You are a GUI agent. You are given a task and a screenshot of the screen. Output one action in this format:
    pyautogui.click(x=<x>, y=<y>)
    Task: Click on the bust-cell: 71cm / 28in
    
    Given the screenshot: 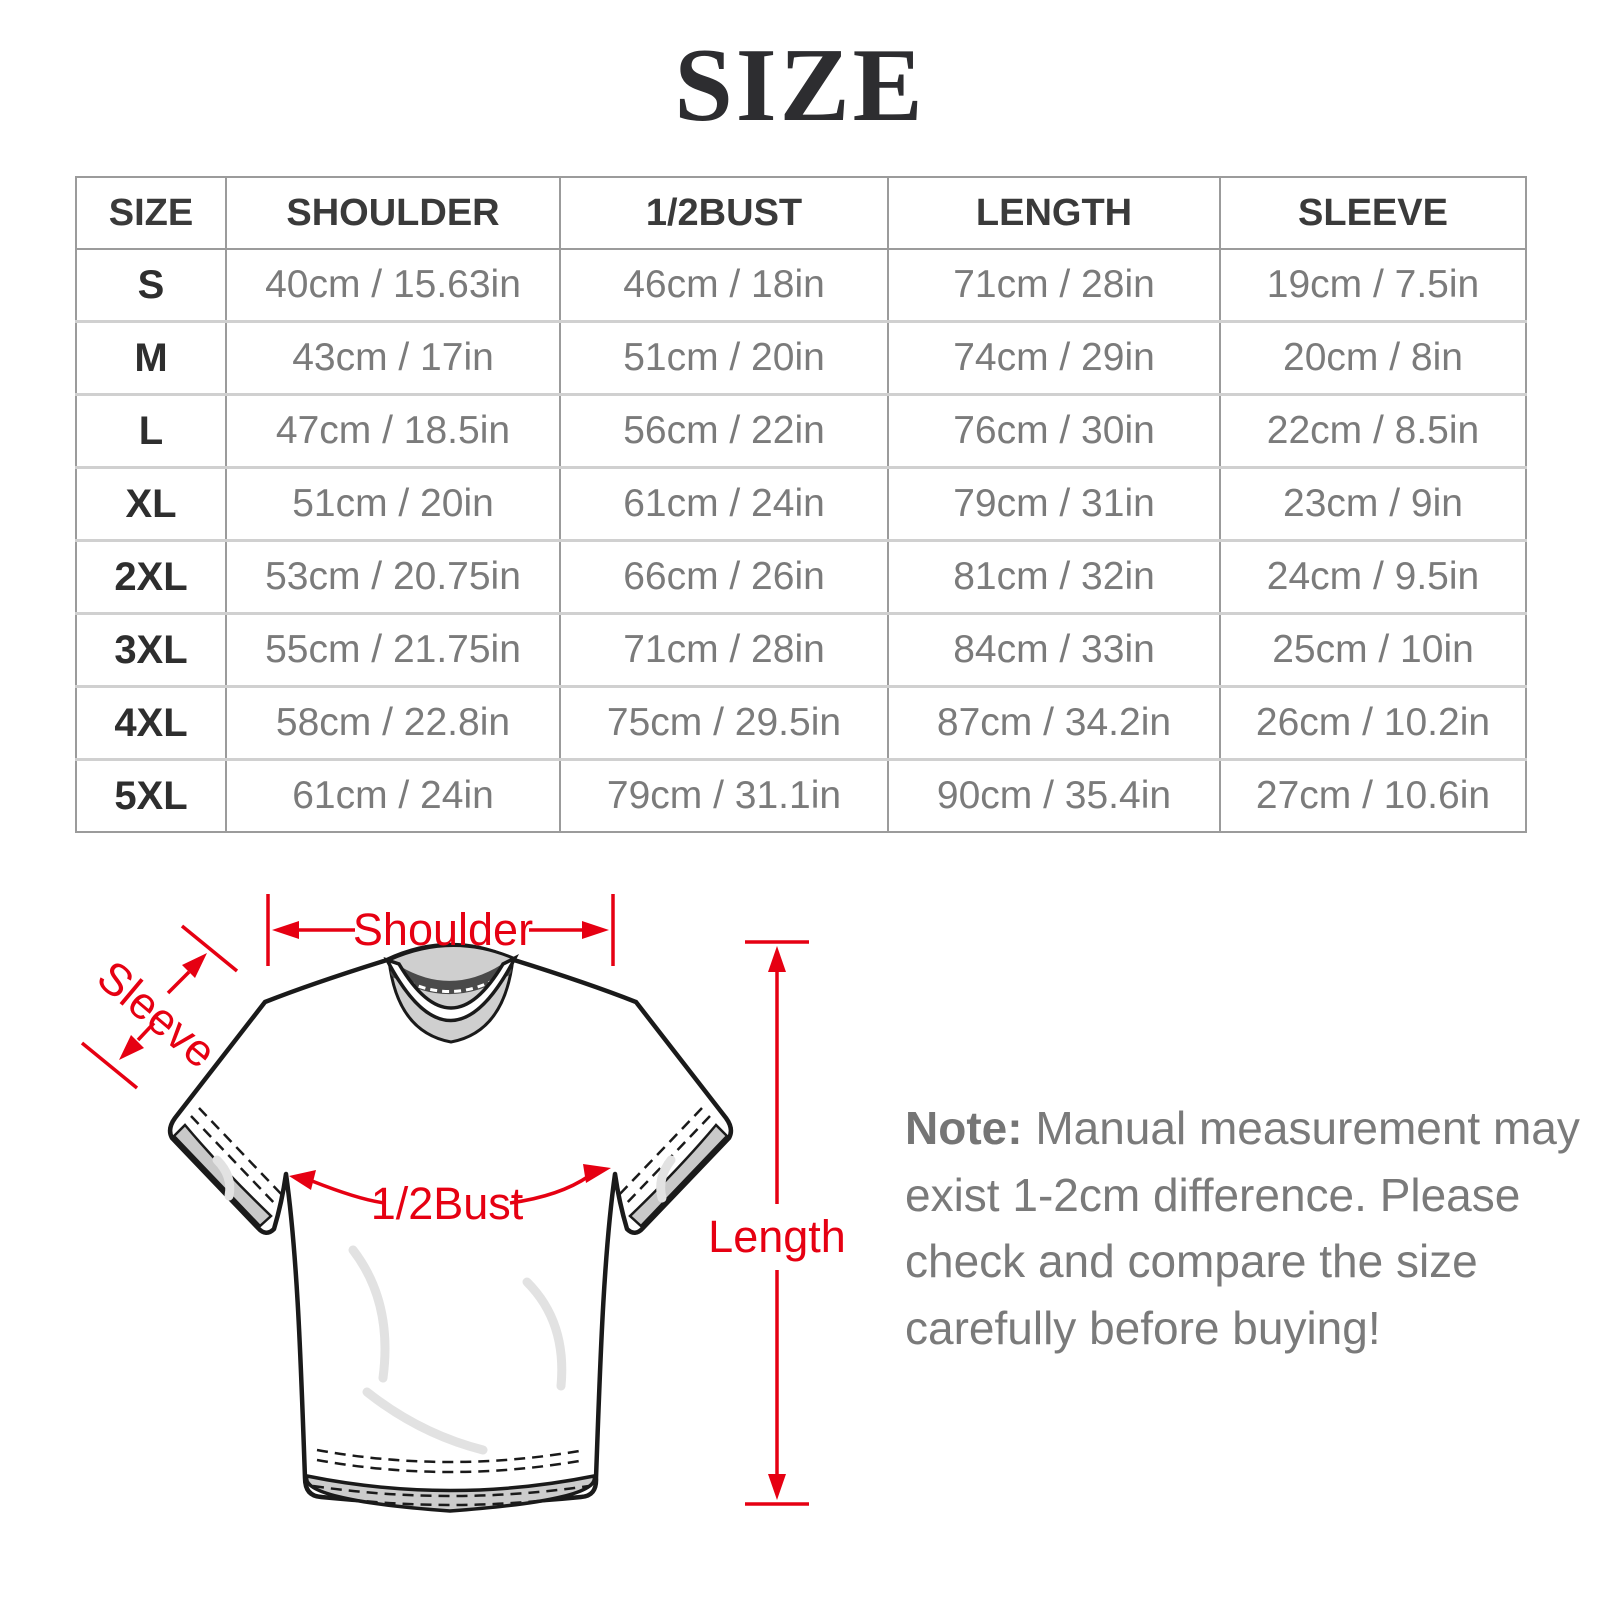 What is the action you would take?
    pyautogui.click(x=723, y=649)
    